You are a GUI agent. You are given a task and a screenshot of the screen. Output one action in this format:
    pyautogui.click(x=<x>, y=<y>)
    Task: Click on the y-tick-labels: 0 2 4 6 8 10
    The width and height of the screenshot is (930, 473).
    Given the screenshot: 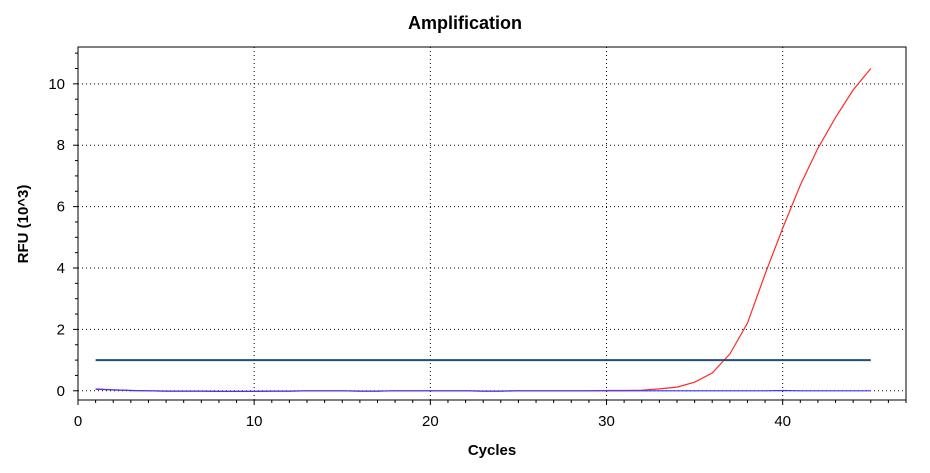 What is the action you would take?
    pyautogui.click(x=56, y=238)
    